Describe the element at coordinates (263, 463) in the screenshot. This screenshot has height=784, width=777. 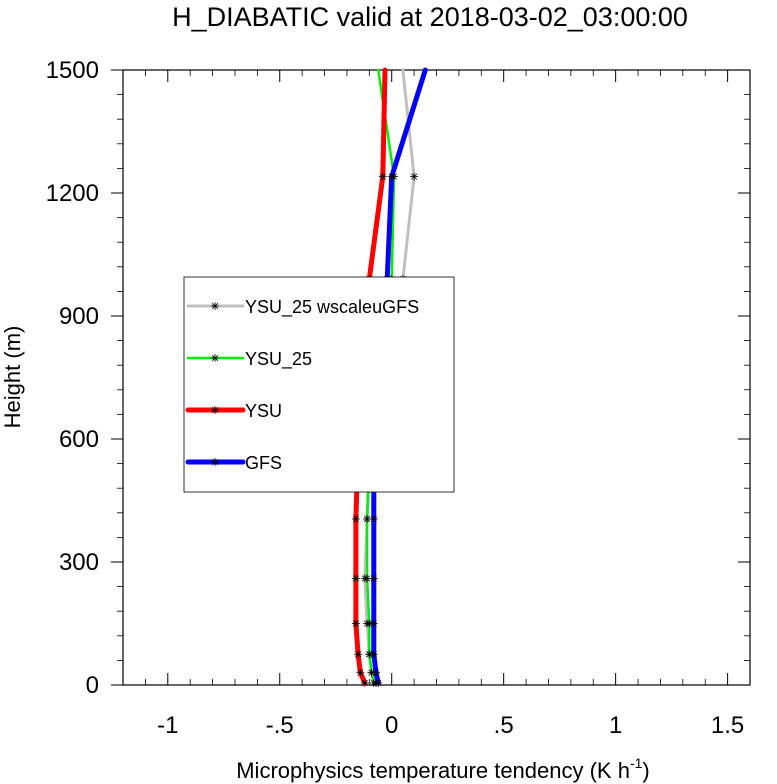
I see `legend-label: GFS` at that location.